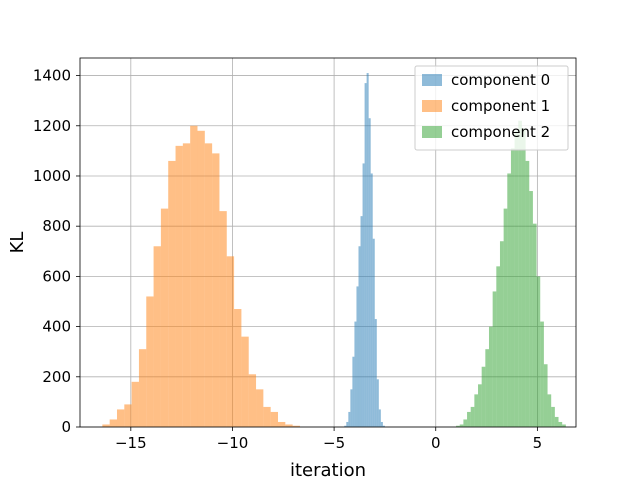 This screenshot has height=480, width=640. I want to click on y-tick-label: 600, so click(56, 276).